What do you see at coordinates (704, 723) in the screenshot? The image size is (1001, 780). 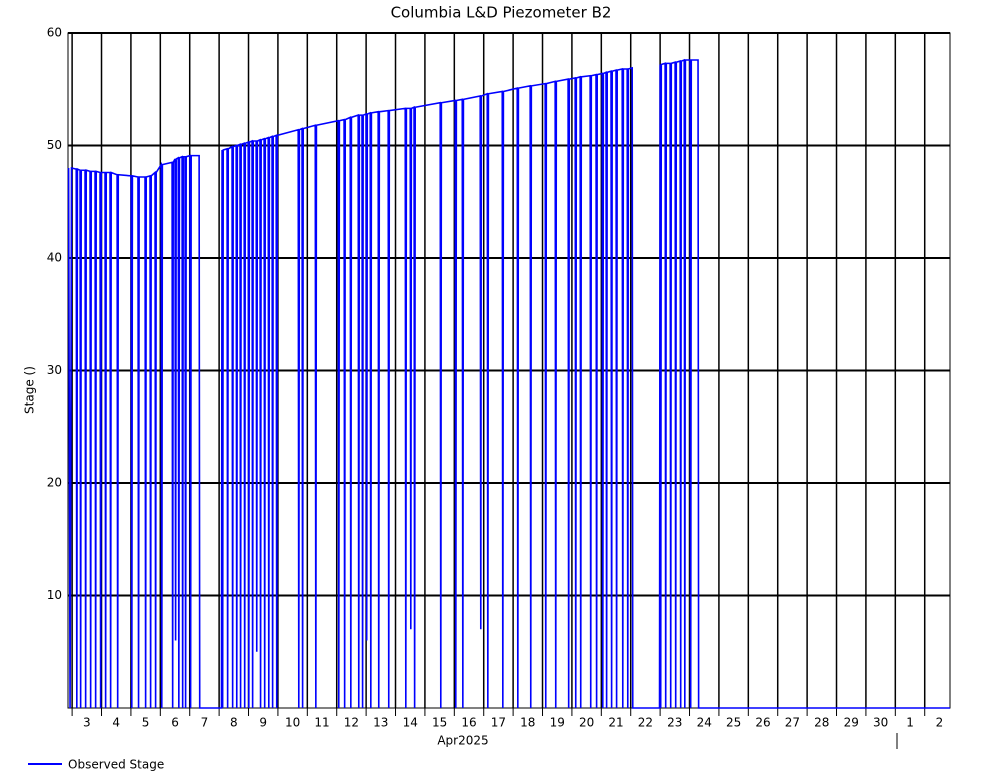 I see `x-tick-label: 24` at bounding box center [704, 723].